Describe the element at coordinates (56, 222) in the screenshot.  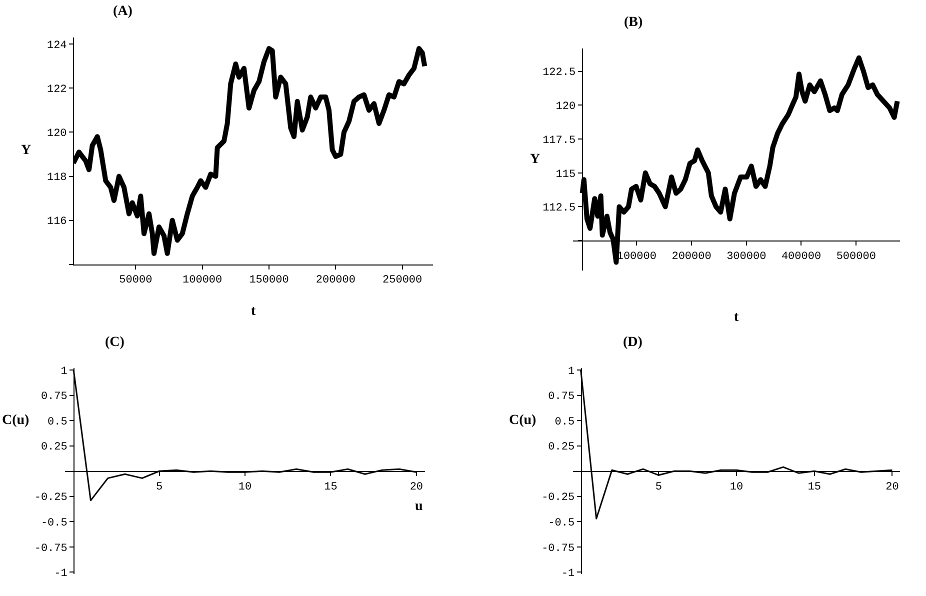
I see `y-tick-label: 116` at that location.